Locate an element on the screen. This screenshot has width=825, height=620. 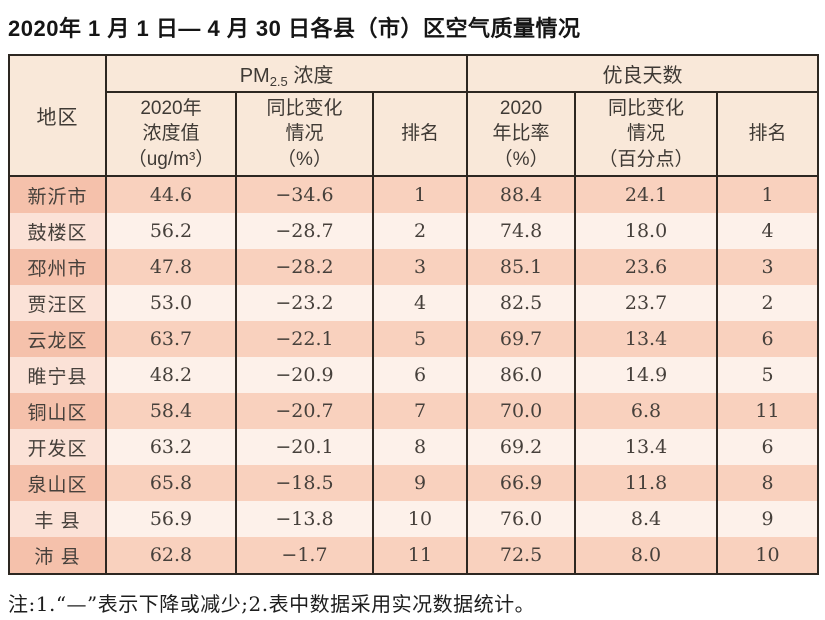
pm-change-cell: −28.2 is located at coordinates (304, 267).